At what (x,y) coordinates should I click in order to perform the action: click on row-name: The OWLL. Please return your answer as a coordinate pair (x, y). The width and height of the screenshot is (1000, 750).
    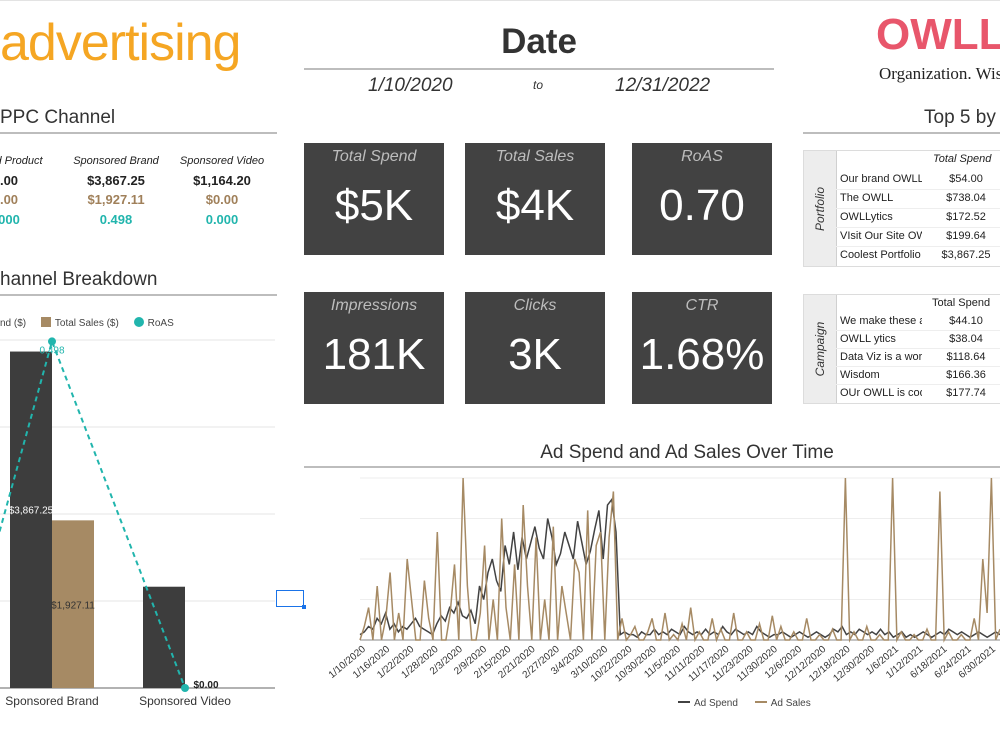
    Looking at the image, I should click on (867, 198).